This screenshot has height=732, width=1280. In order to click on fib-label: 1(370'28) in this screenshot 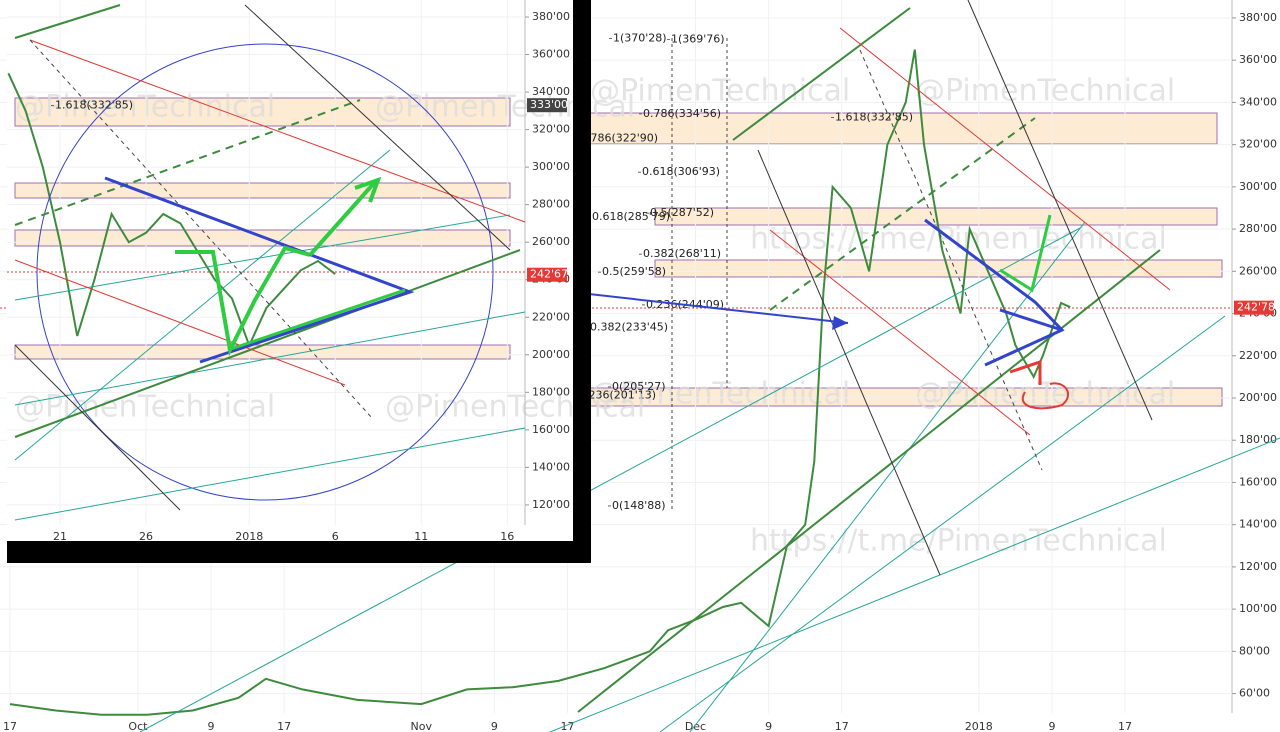, I will do `click(640, 37)`.